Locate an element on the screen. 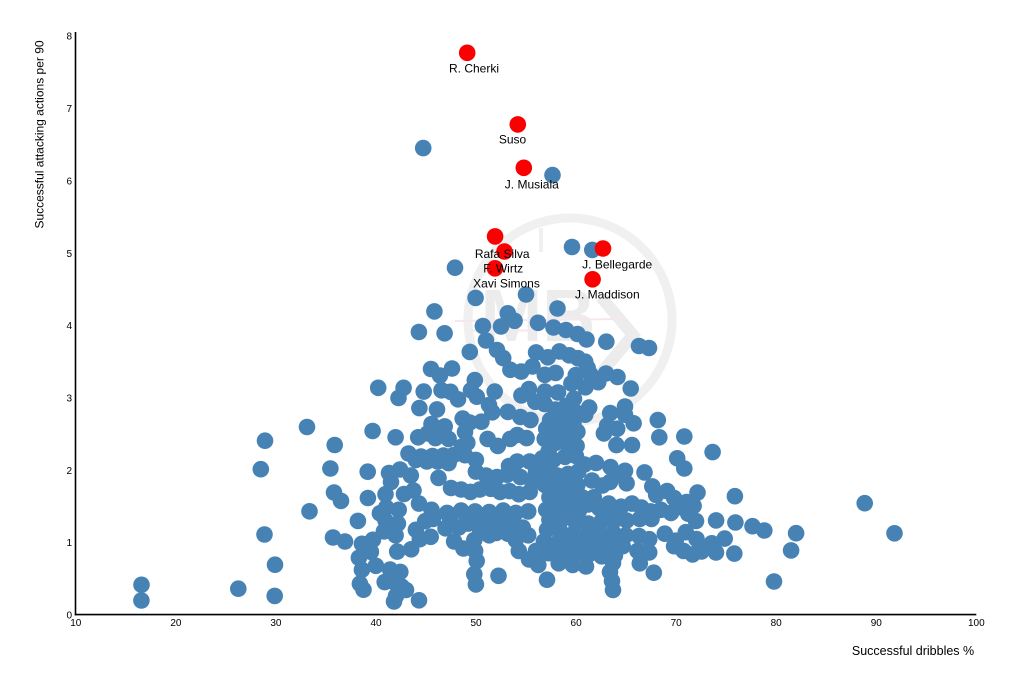 The height and width of the screenshot is (676, 1026). svg-text: Suso is located at coordinates (513, 140).